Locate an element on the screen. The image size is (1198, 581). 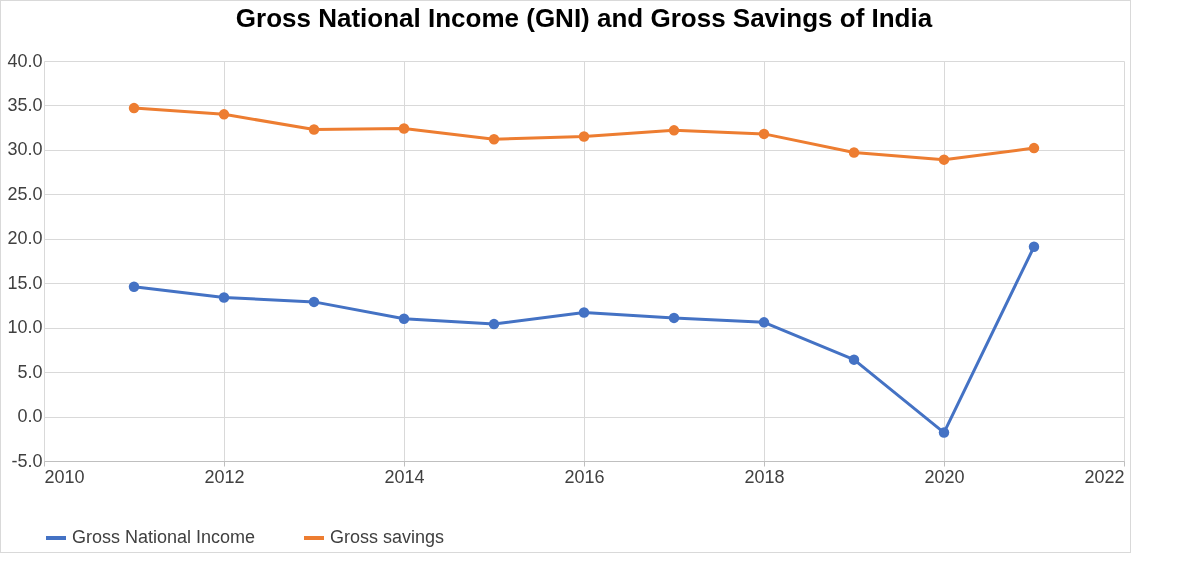
y-tick-label: 15.0 is located at coordinates (25, 282).